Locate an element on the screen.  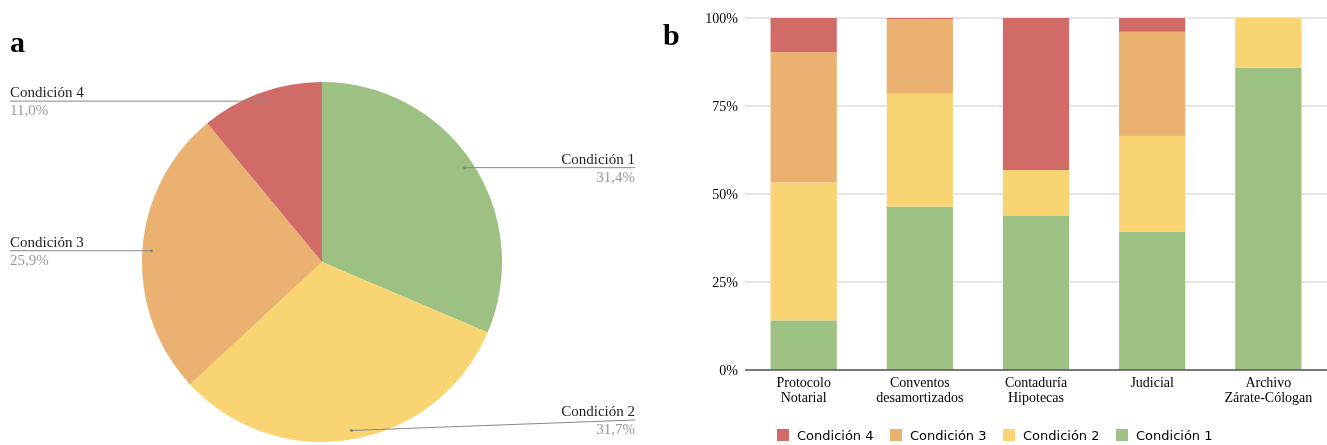
legend-label: Condición 4 is located at coordinates (835, 435).